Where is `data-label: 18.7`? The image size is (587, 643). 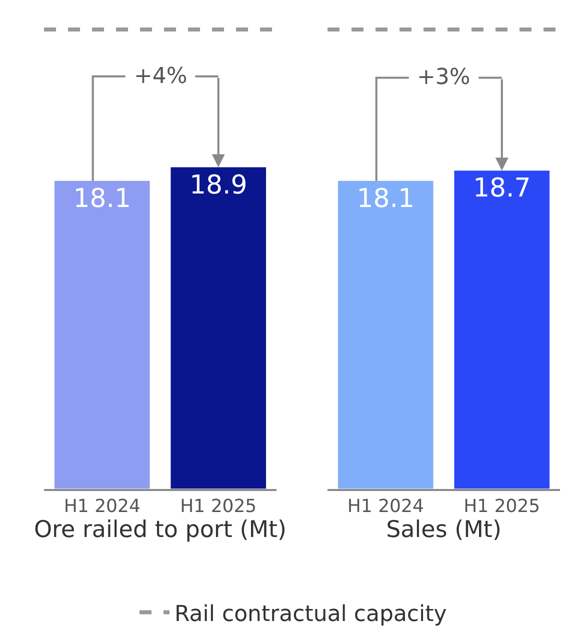
data-label: 18.7 is located at coordinates (501, 189).